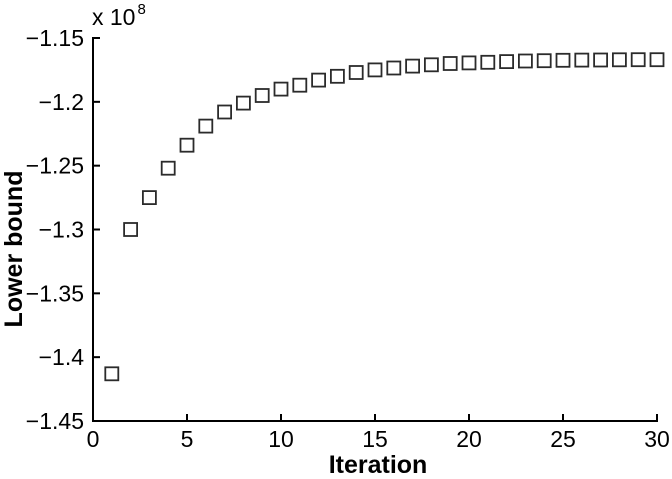  What do you see at coordinates (469, 439) in the screenshot?
I see `x-tick-label: 20` at bounding box center [469, 439].